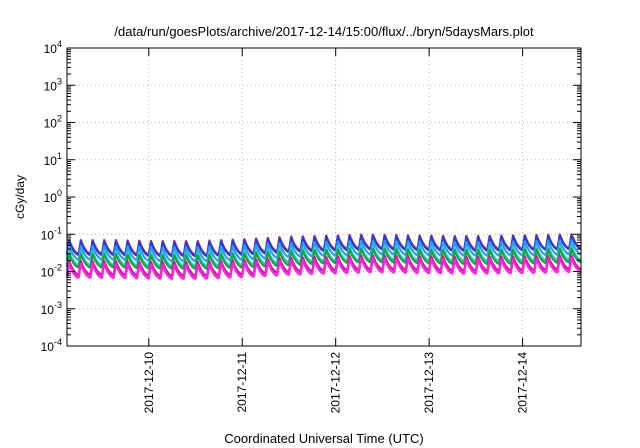 The width and height of the screenshot is (640, 448). What do you see at coordinates (242, 382) in the screenshot?
I see `x-tick-label: 2017-12-11` at bounding box center [242, 382].